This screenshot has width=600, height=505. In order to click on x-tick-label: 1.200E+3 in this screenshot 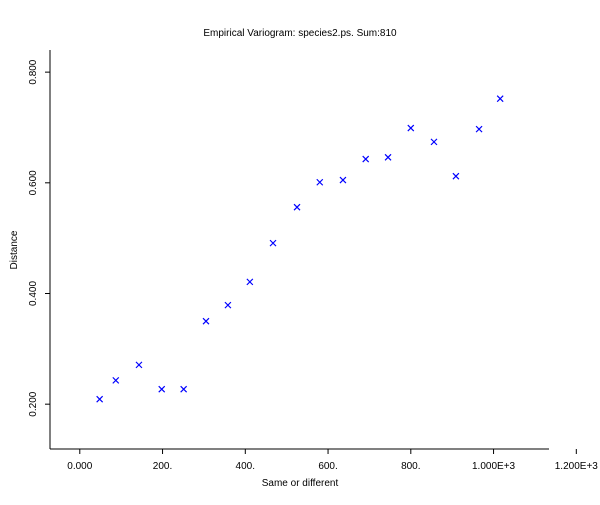, I will do `click(577, 466)`.